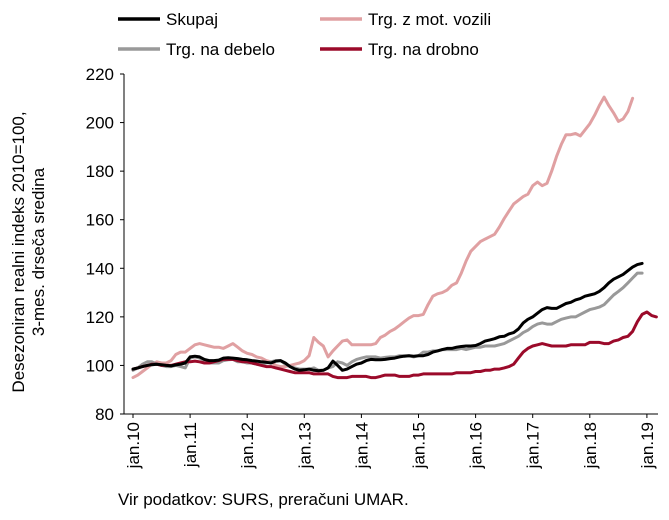 The width and height of the screenshot is (669, 520). I want to click on x-tick-label: jan.13, so click(304, 445).